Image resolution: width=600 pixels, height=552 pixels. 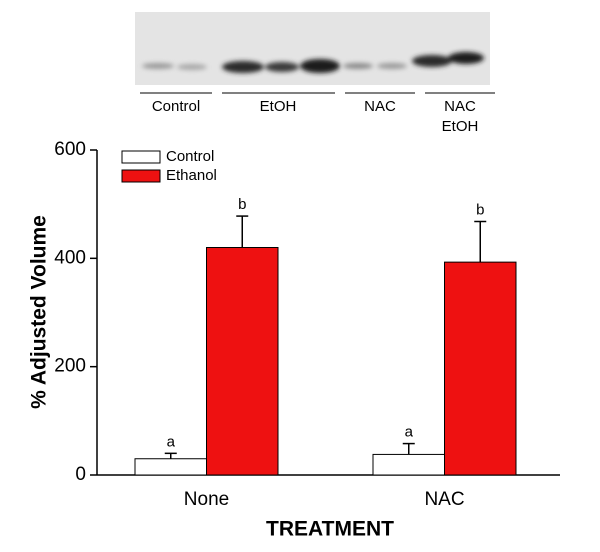 I want to click on x-tick-label: NAC, so click(x=444, y=499).